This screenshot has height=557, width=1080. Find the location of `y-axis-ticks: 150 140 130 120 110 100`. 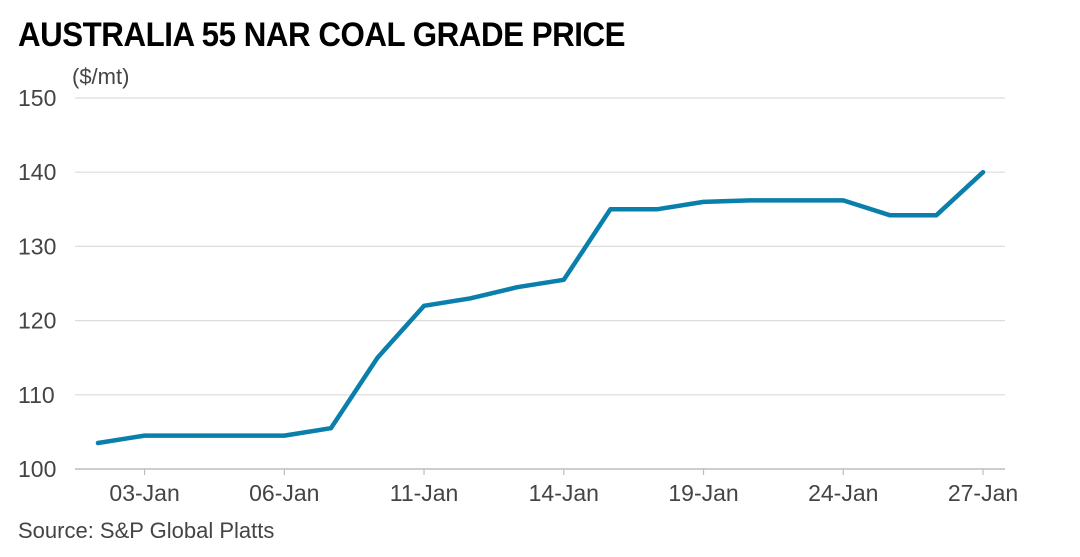

y-axis-ticks: 150 140 130 120 110 100 is located at coordinates (37, 283).